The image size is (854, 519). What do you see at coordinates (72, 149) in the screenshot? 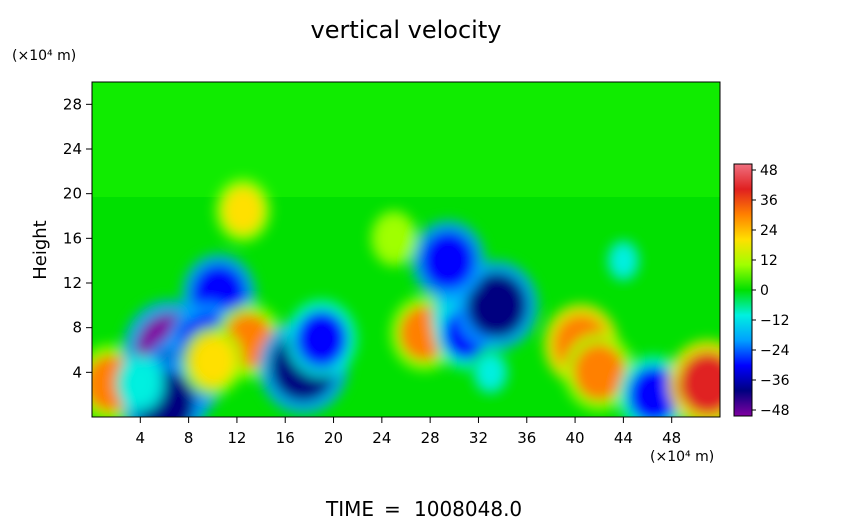
I see `y-tick-label: 24` at bounding box center [72, 149].